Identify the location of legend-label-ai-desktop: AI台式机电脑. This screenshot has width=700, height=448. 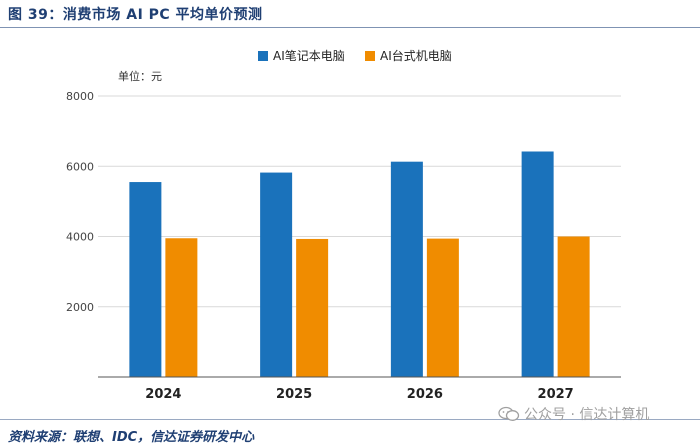
(416, 55).